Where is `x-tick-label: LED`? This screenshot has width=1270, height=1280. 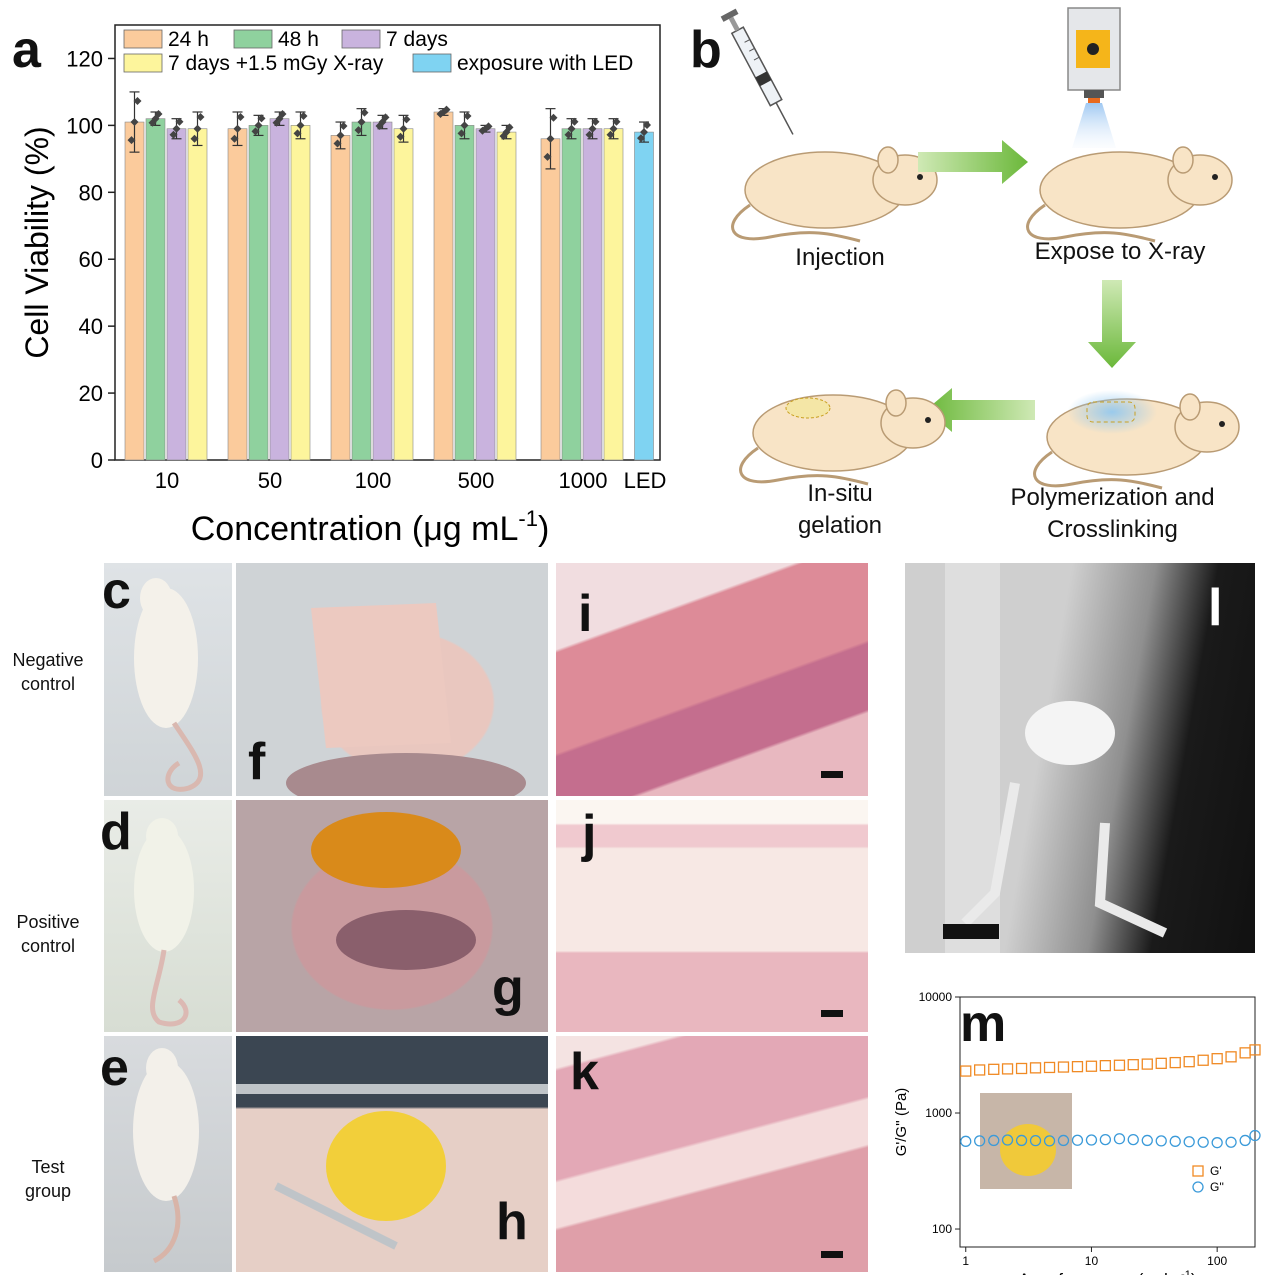
x-tick-label: LED is located at coordinates (645, 480).